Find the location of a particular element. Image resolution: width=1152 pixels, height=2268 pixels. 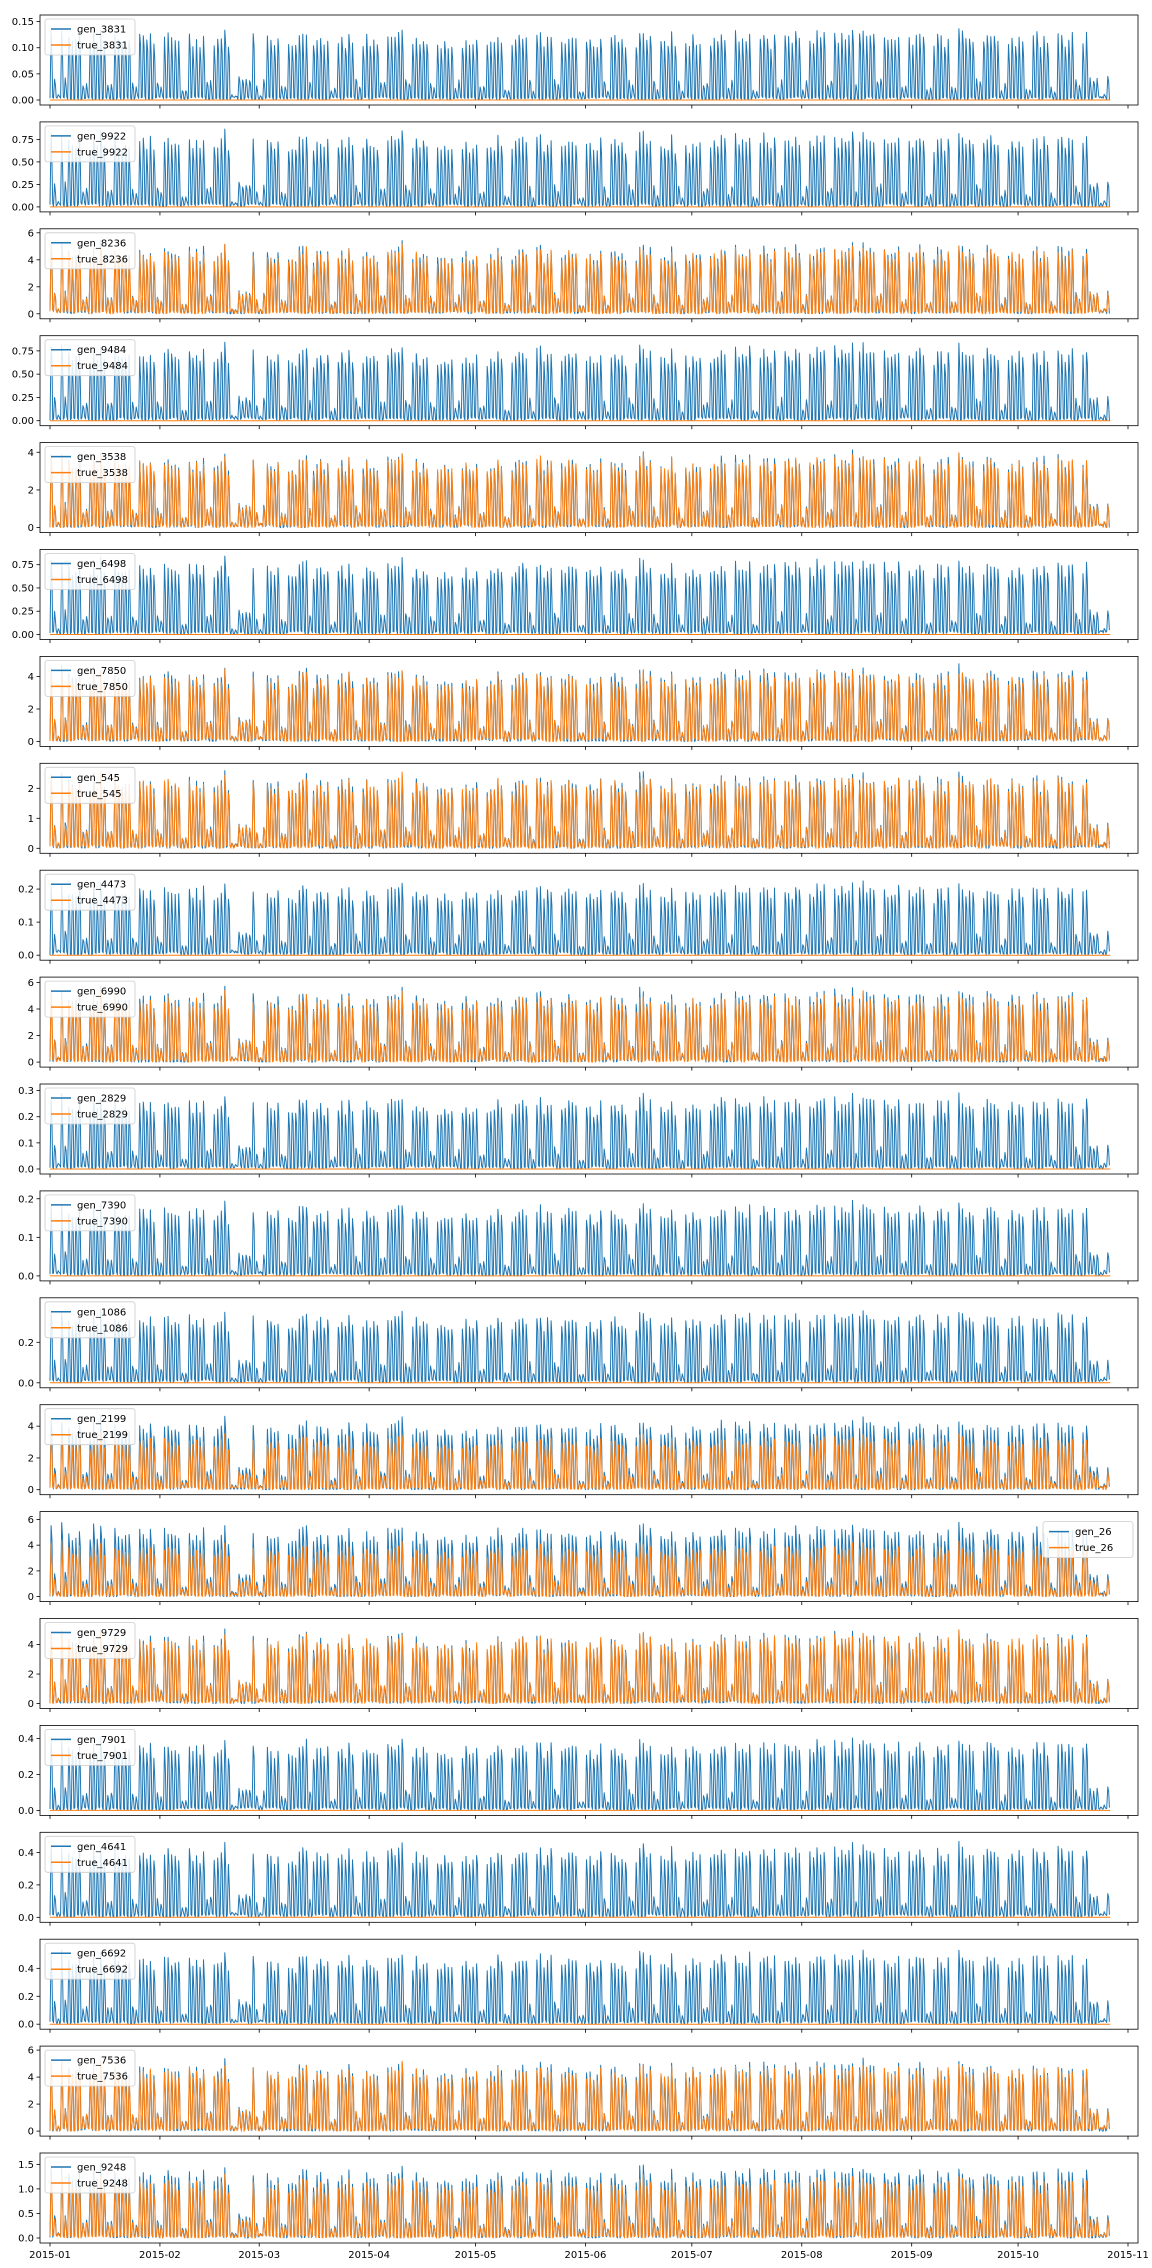

legend: gen_7536 true_7536 is located at coordinates (90, 2068).